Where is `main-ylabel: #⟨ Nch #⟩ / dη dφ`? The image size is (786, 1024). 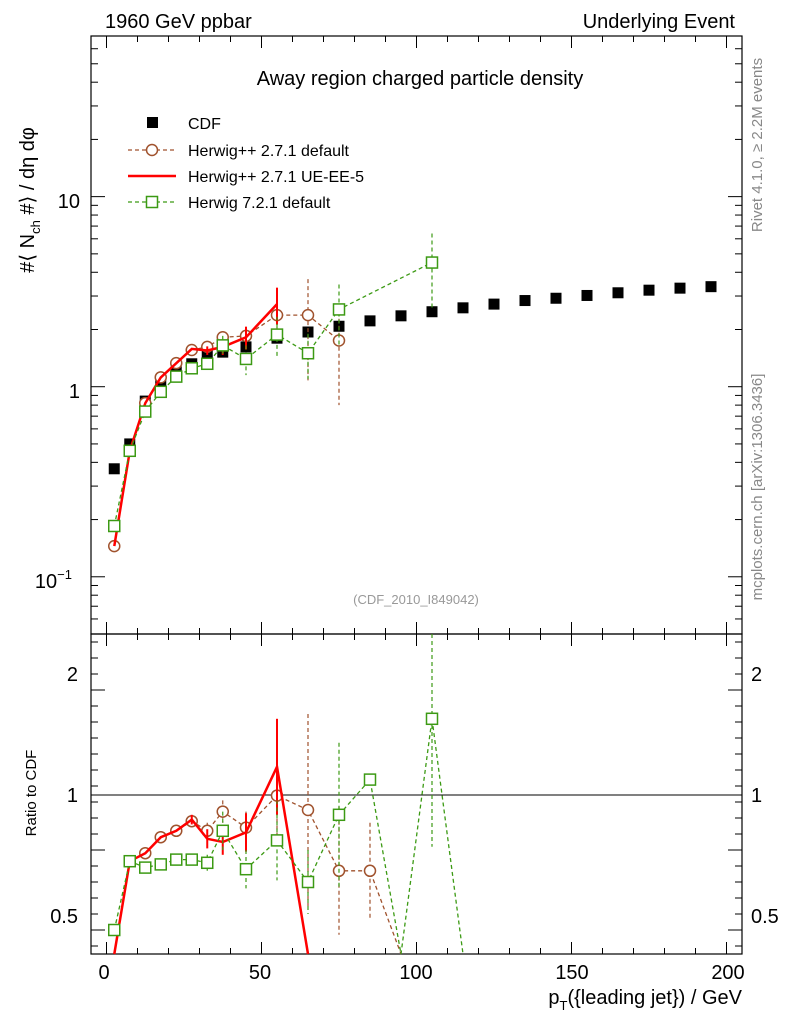 main-ylabel: #⟨ Nch #⟩ / dη dφ is located at coordinates (30, 200).